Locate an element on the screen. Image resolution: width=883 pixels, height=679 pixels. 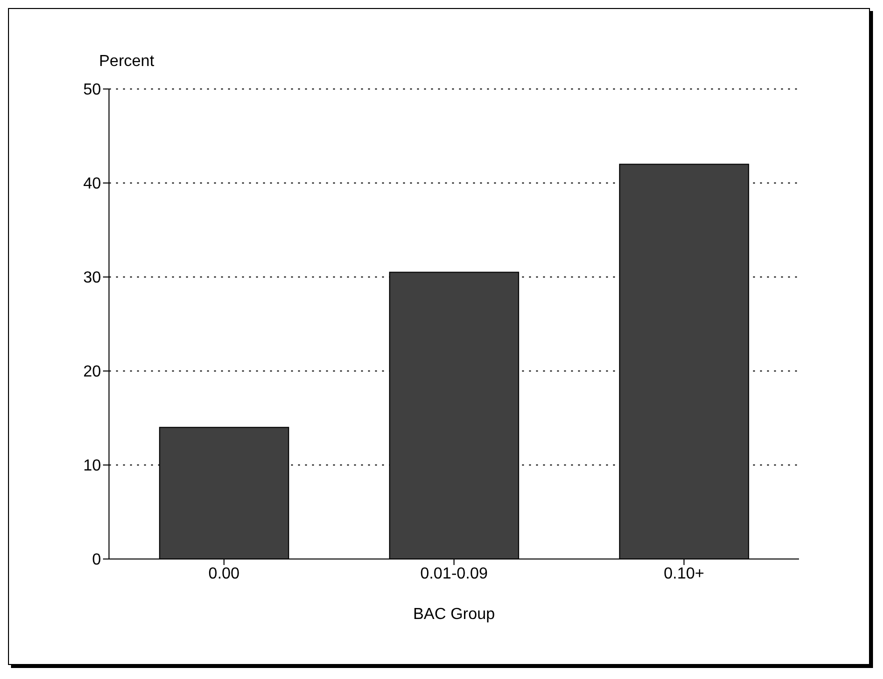
y-tick-label: 20 is located at coordinates (92, 372).